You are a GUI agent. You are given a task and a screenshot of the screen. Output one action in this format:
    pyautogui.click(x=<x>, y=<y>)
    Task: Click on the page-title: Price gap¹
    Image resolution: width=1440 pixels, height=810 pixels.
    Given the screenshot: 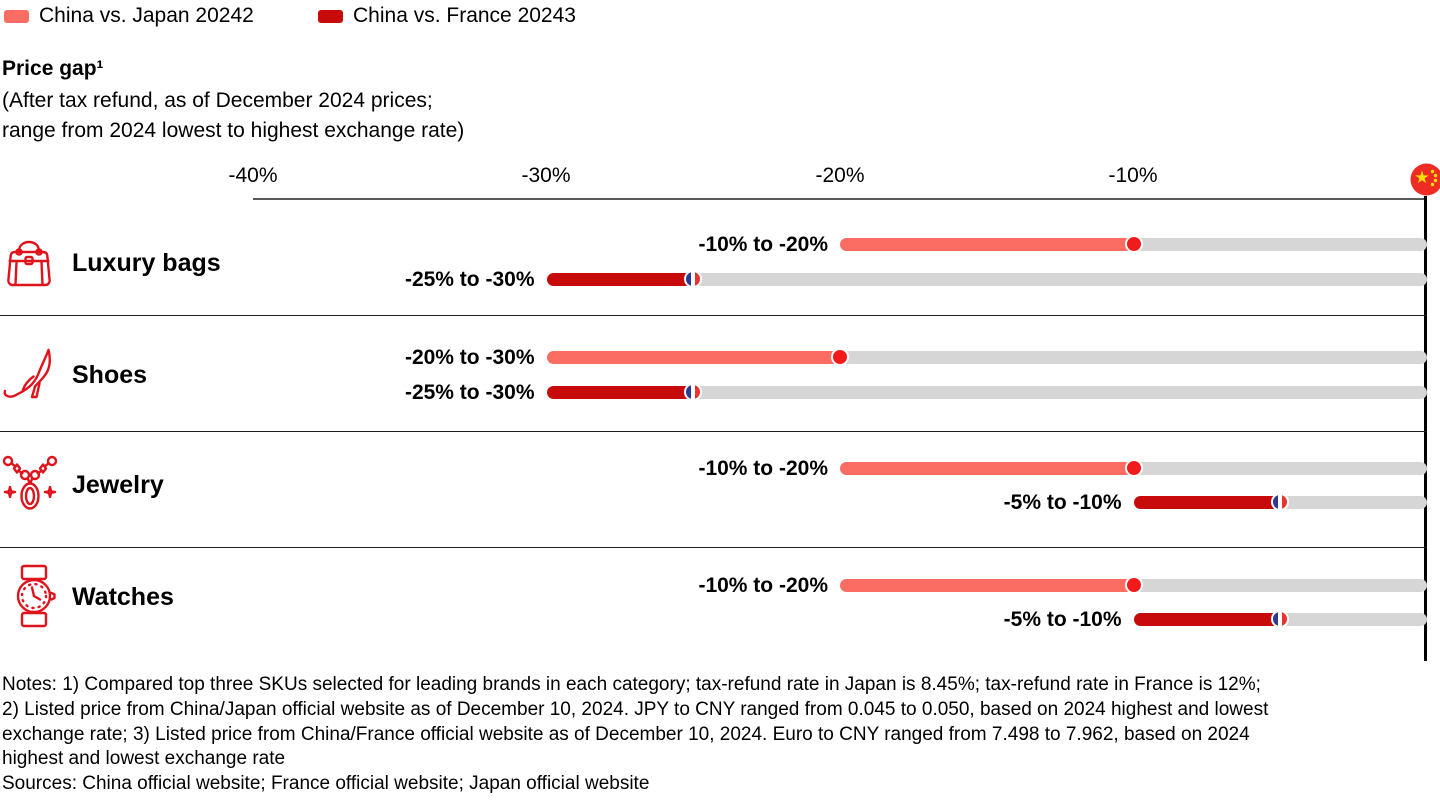 What is the action you would take?
    pyautogui.click(x=53, y=68)
    